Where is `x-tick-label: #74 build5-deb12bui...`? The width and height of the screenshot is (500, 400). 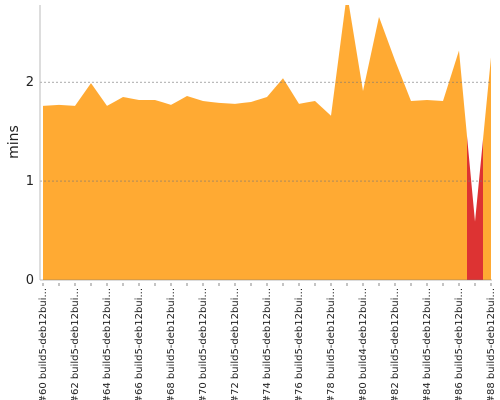
x-tick-label: #74 build5-deb12bui... is located at coordinates (267, 344).